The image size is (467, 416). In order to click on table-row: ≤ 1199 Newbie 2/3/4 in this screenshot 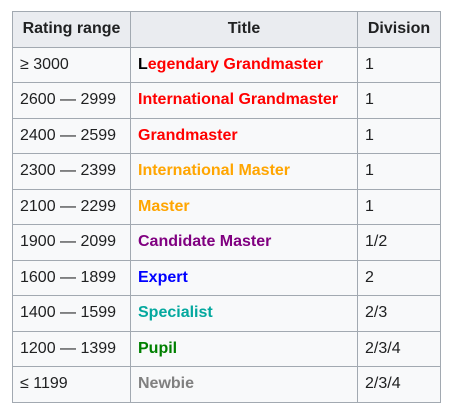, I will do `click(226, 384)`.